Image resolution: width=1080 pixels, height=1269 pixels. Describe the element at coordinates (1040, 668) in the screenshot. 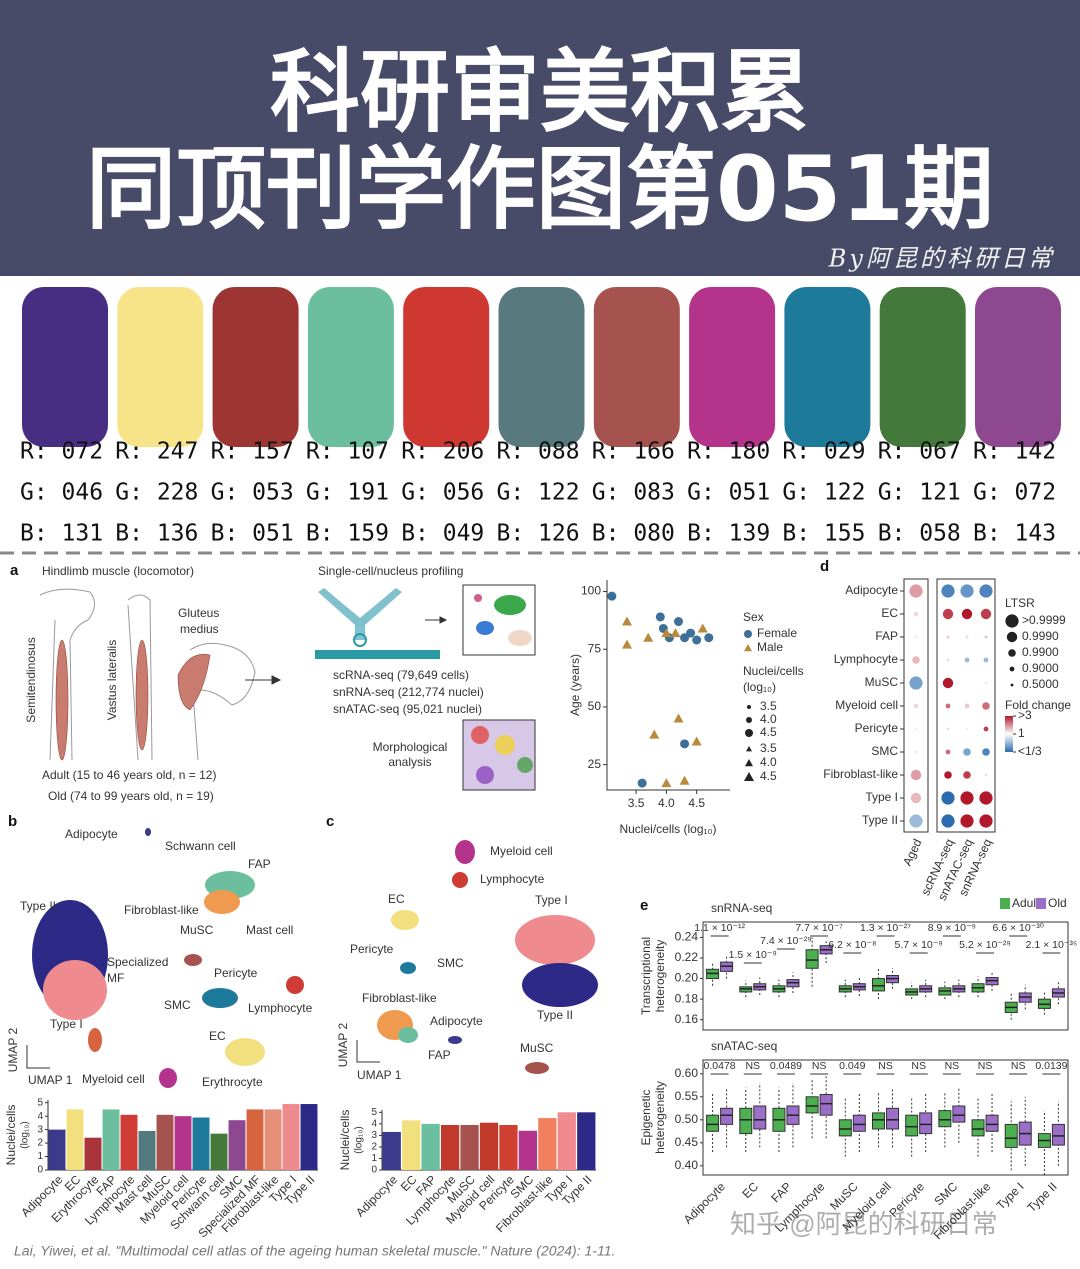

I see `size-key-label: 0.9000` at that location.